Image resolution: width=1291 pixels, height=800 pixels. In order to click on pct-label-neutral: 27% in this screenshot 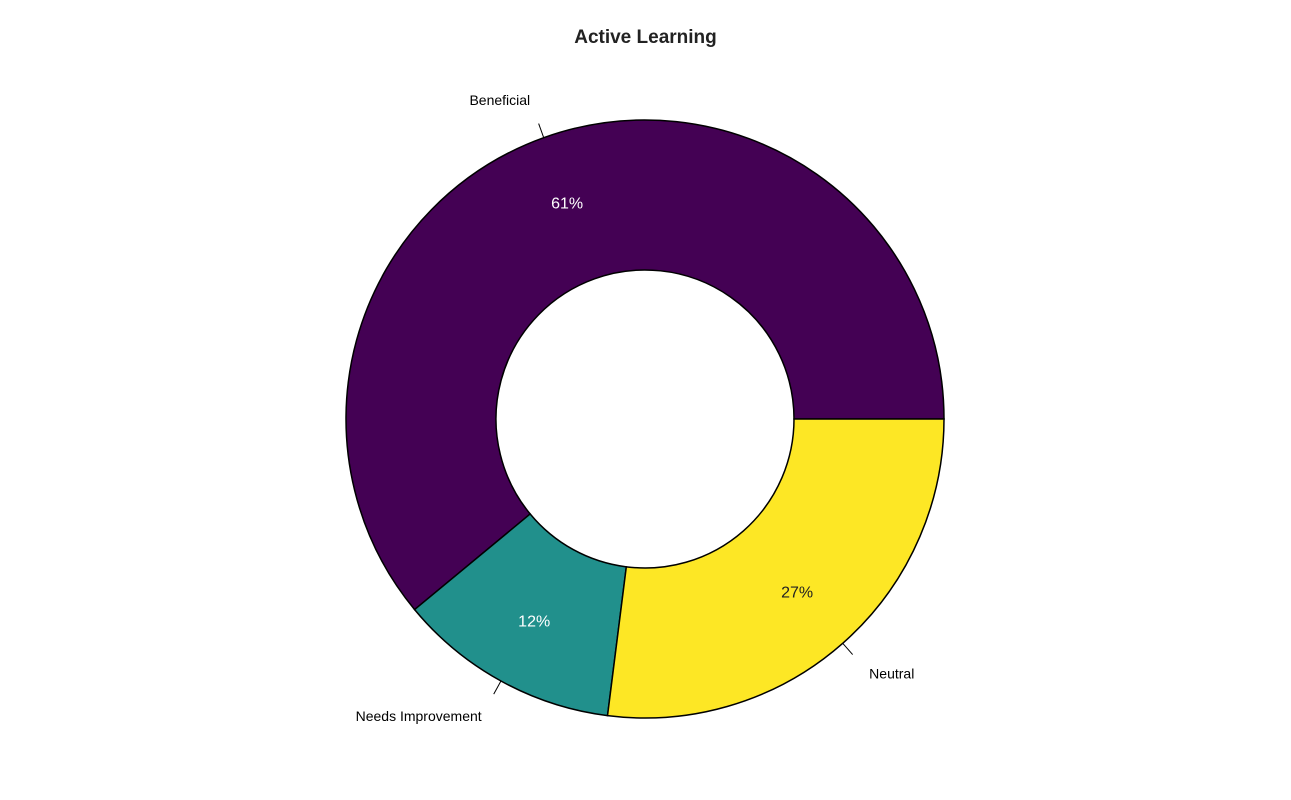, I will do `click(797, 593)`.